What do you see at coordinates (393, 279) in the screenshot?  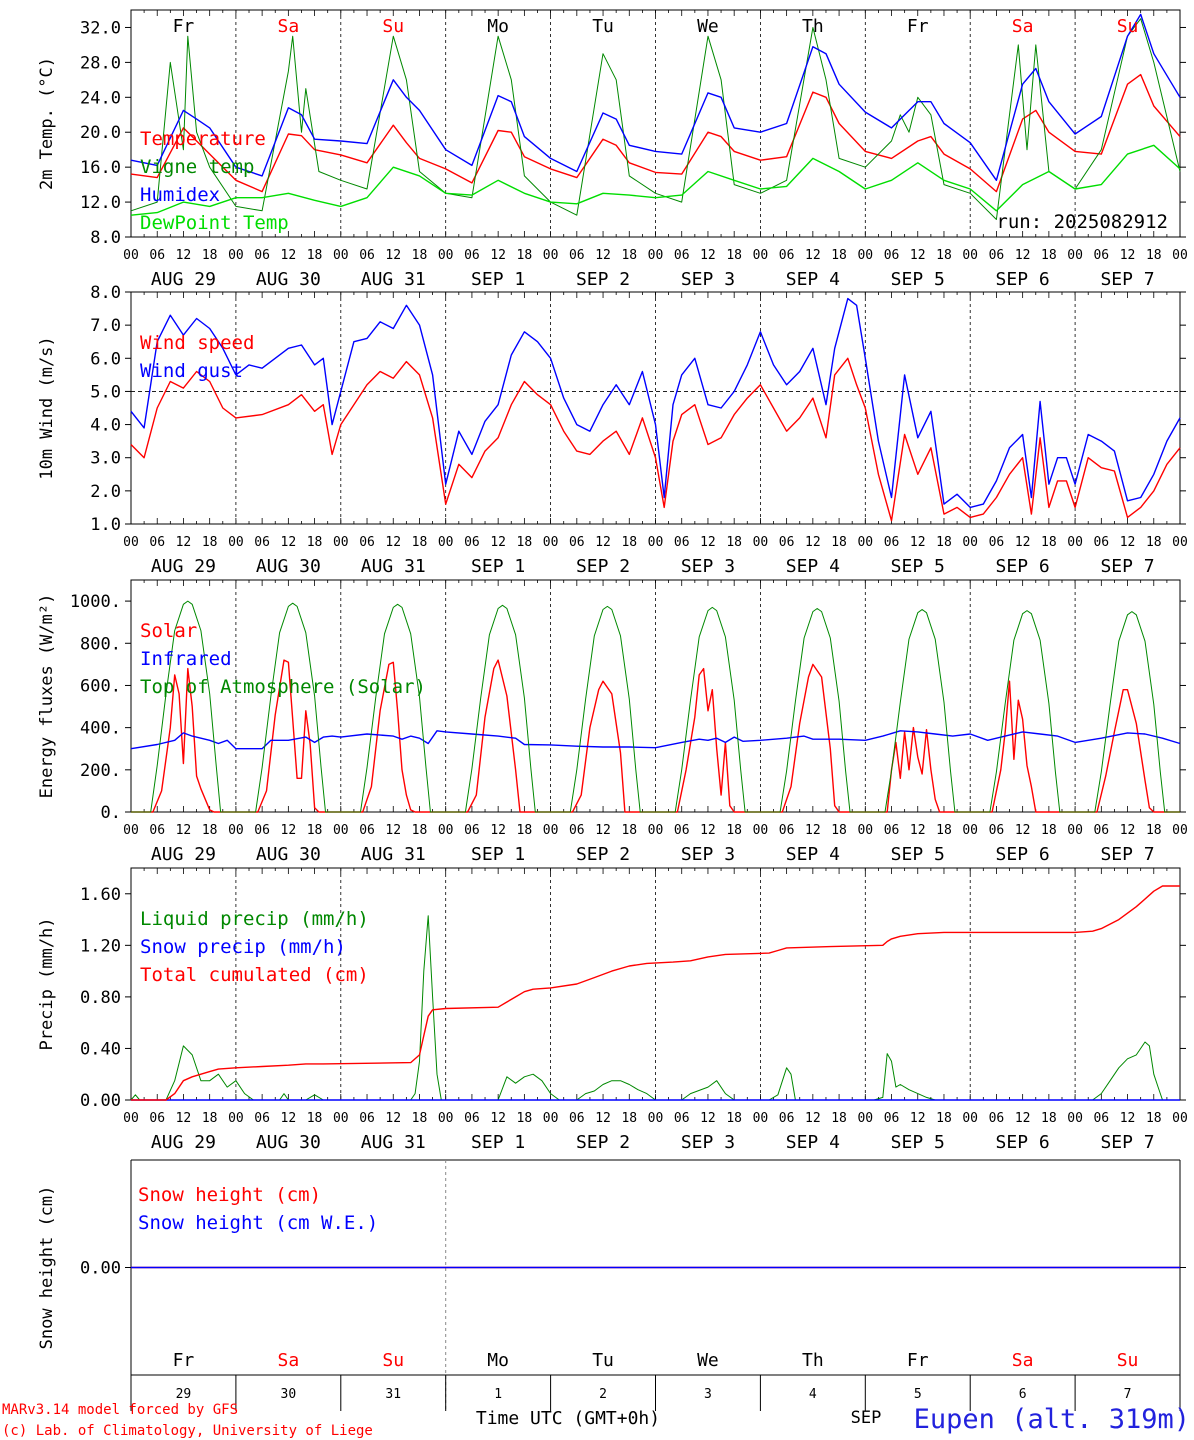 I see `date-label: AUG 31` at bounding box center [393, 279].